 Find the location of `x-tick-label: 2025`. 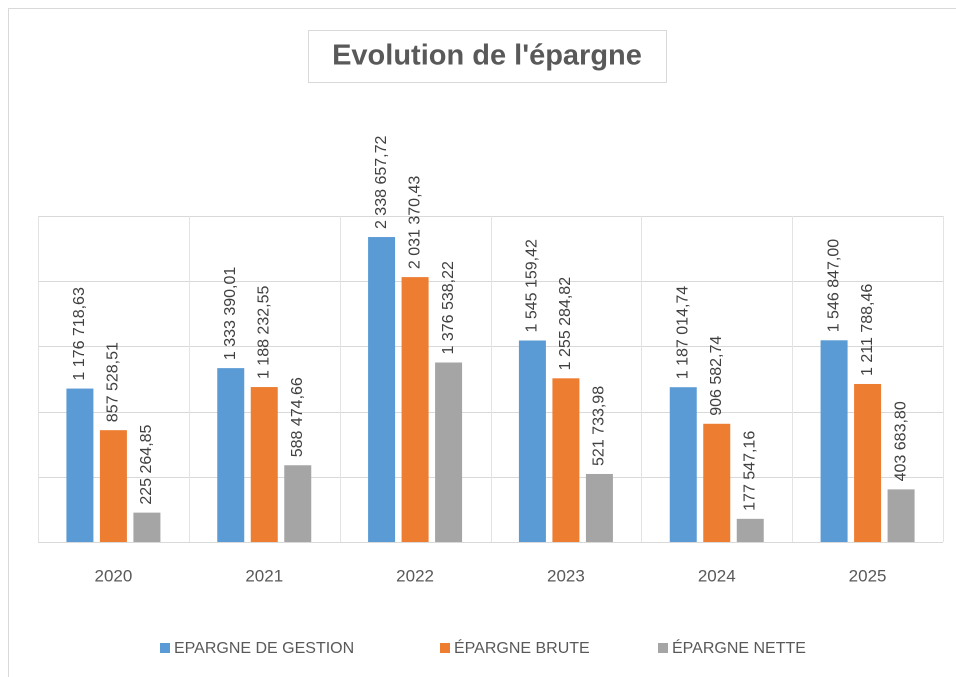

x-tick-label: 2025 is located at coordinates (868, 575).